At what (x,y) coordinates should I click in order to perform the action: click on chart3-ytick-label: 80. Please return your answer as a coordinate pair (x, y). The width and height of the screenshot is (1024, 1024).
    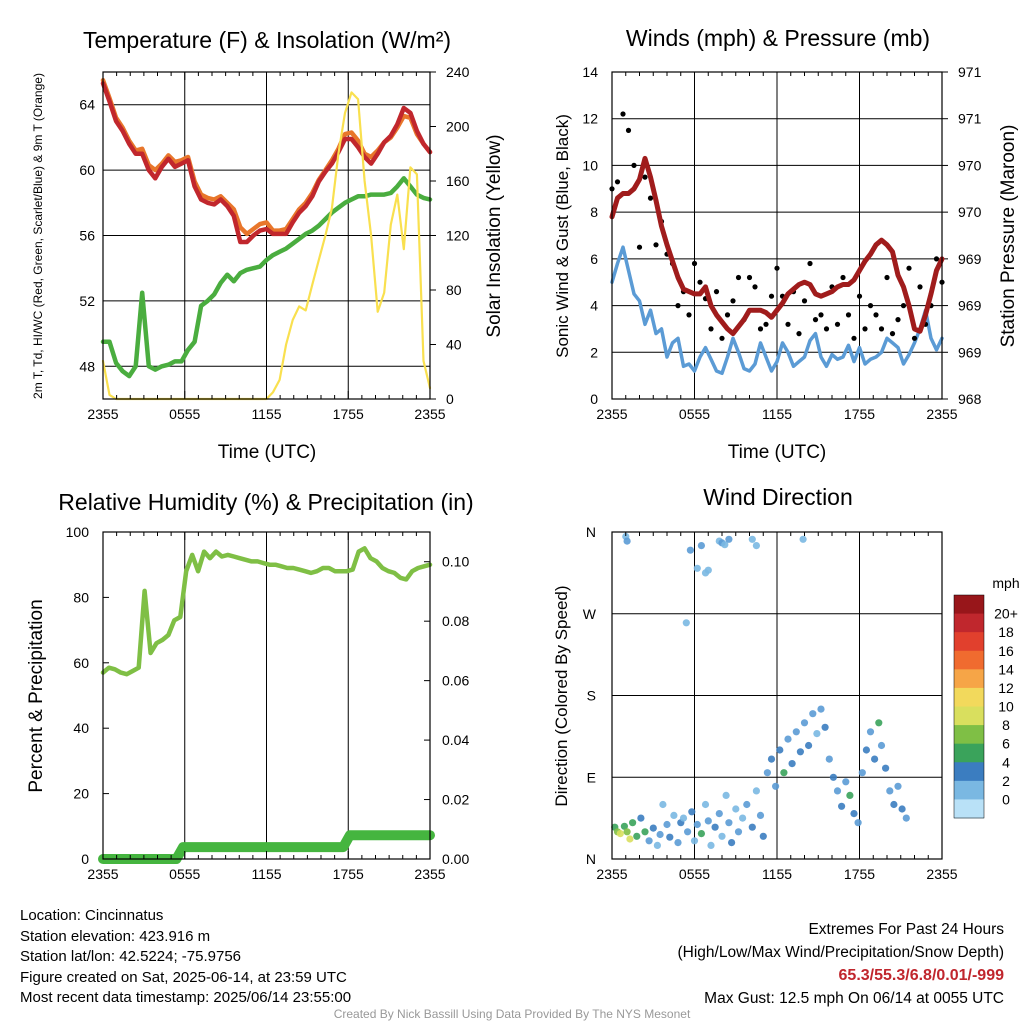
    Looking at the image, I should click on (81, 597).